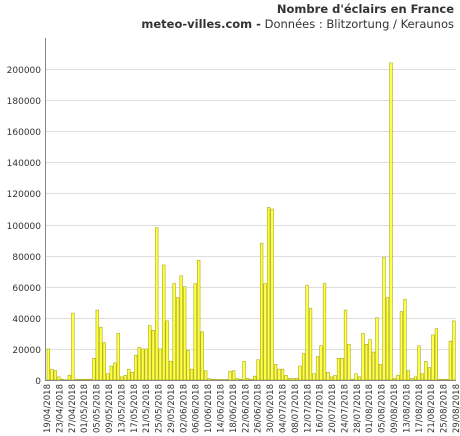 The height and width of the screenshot is (436, 460). I want to click on x-tick-label: 09/08/2018, so click(395, 408).